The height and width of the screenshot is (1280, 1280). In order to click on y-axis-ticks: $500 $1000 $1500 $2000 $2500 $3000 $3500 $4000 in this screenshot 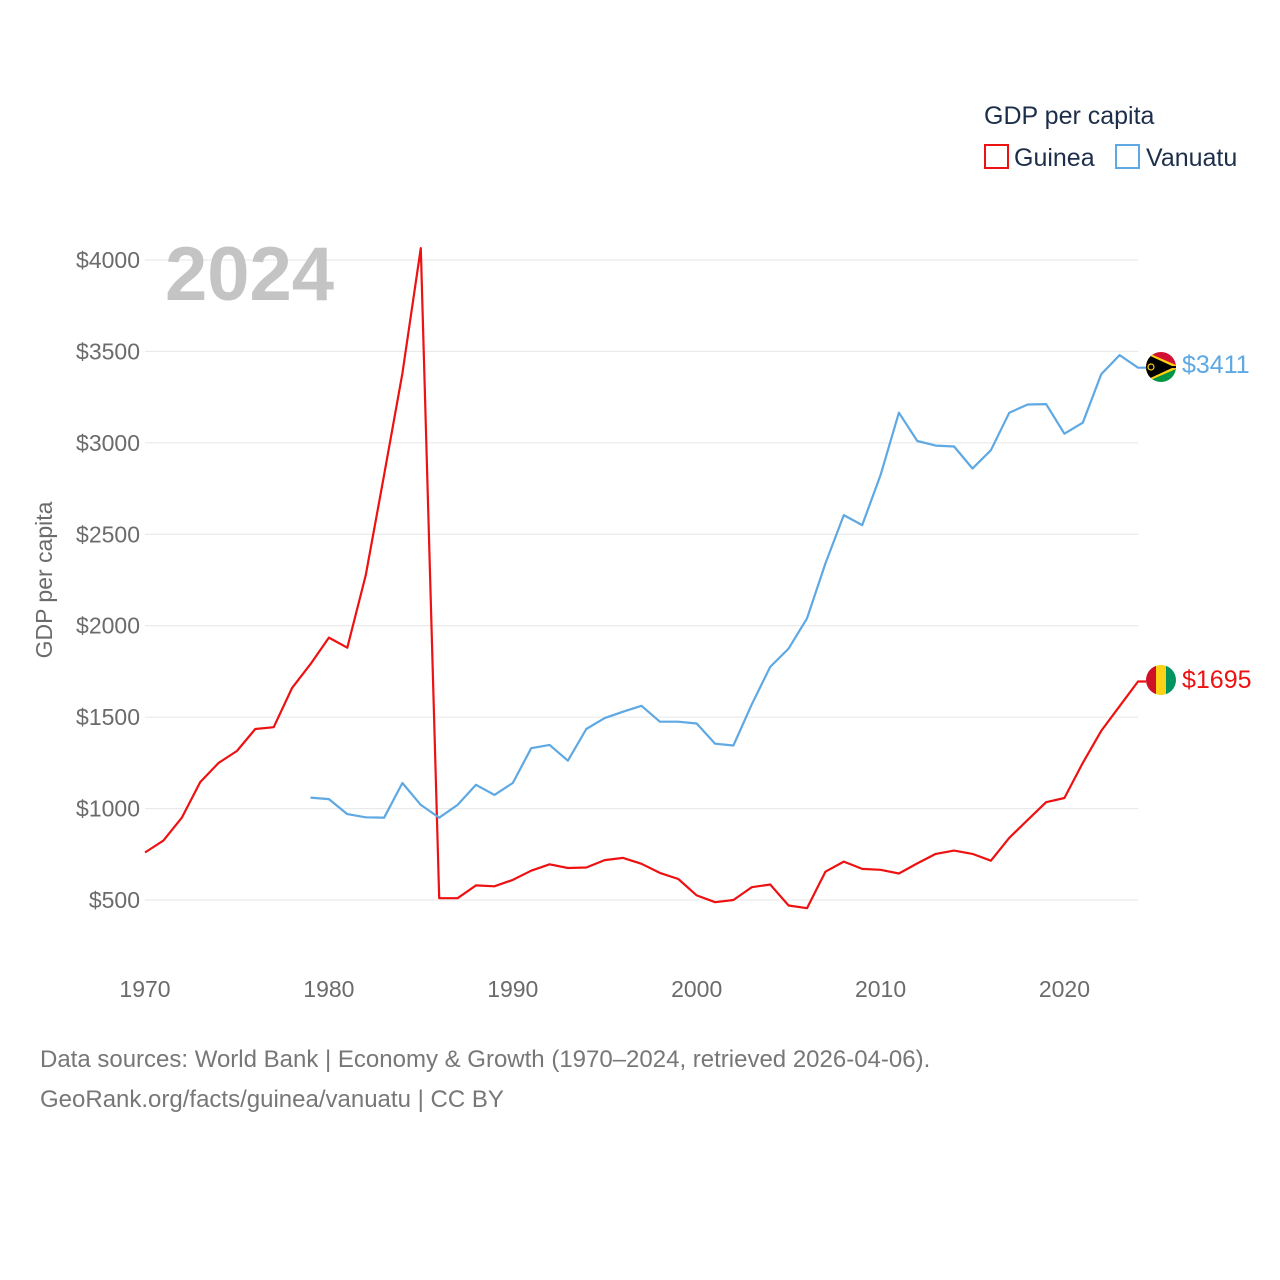, I will do `click(108, 580)`.